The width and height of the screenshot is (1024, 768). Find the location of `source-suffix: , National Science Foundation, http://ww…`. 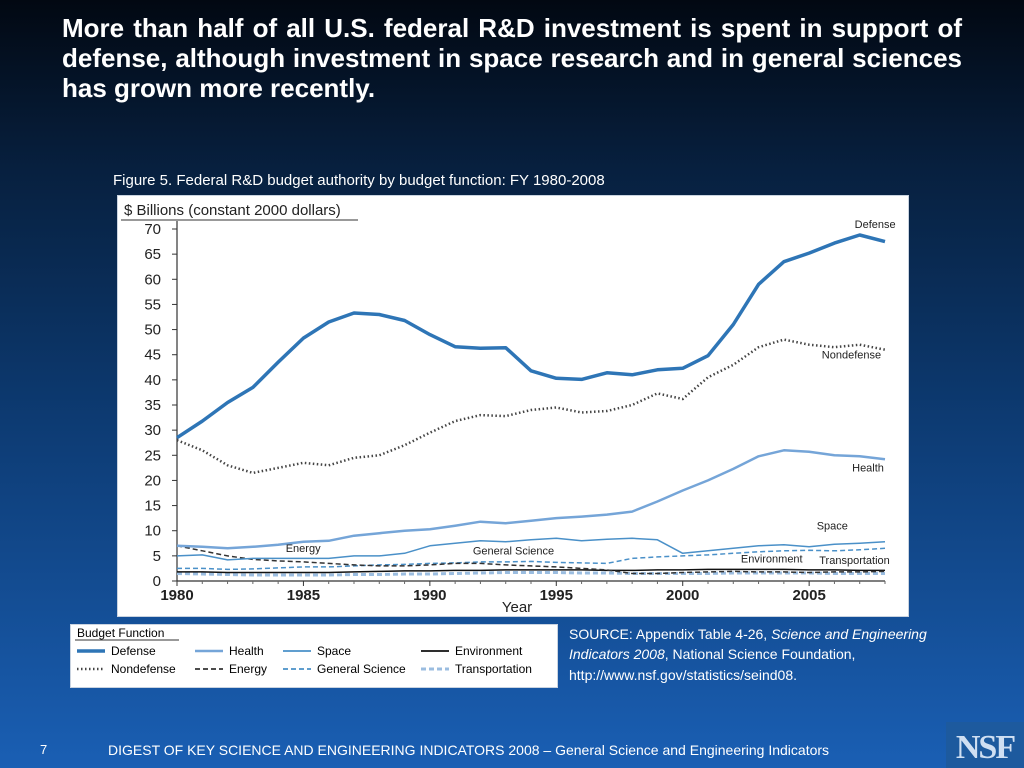

source-suffix: , National Science Foundation, http://ww… is located at coordinates (712, 664).